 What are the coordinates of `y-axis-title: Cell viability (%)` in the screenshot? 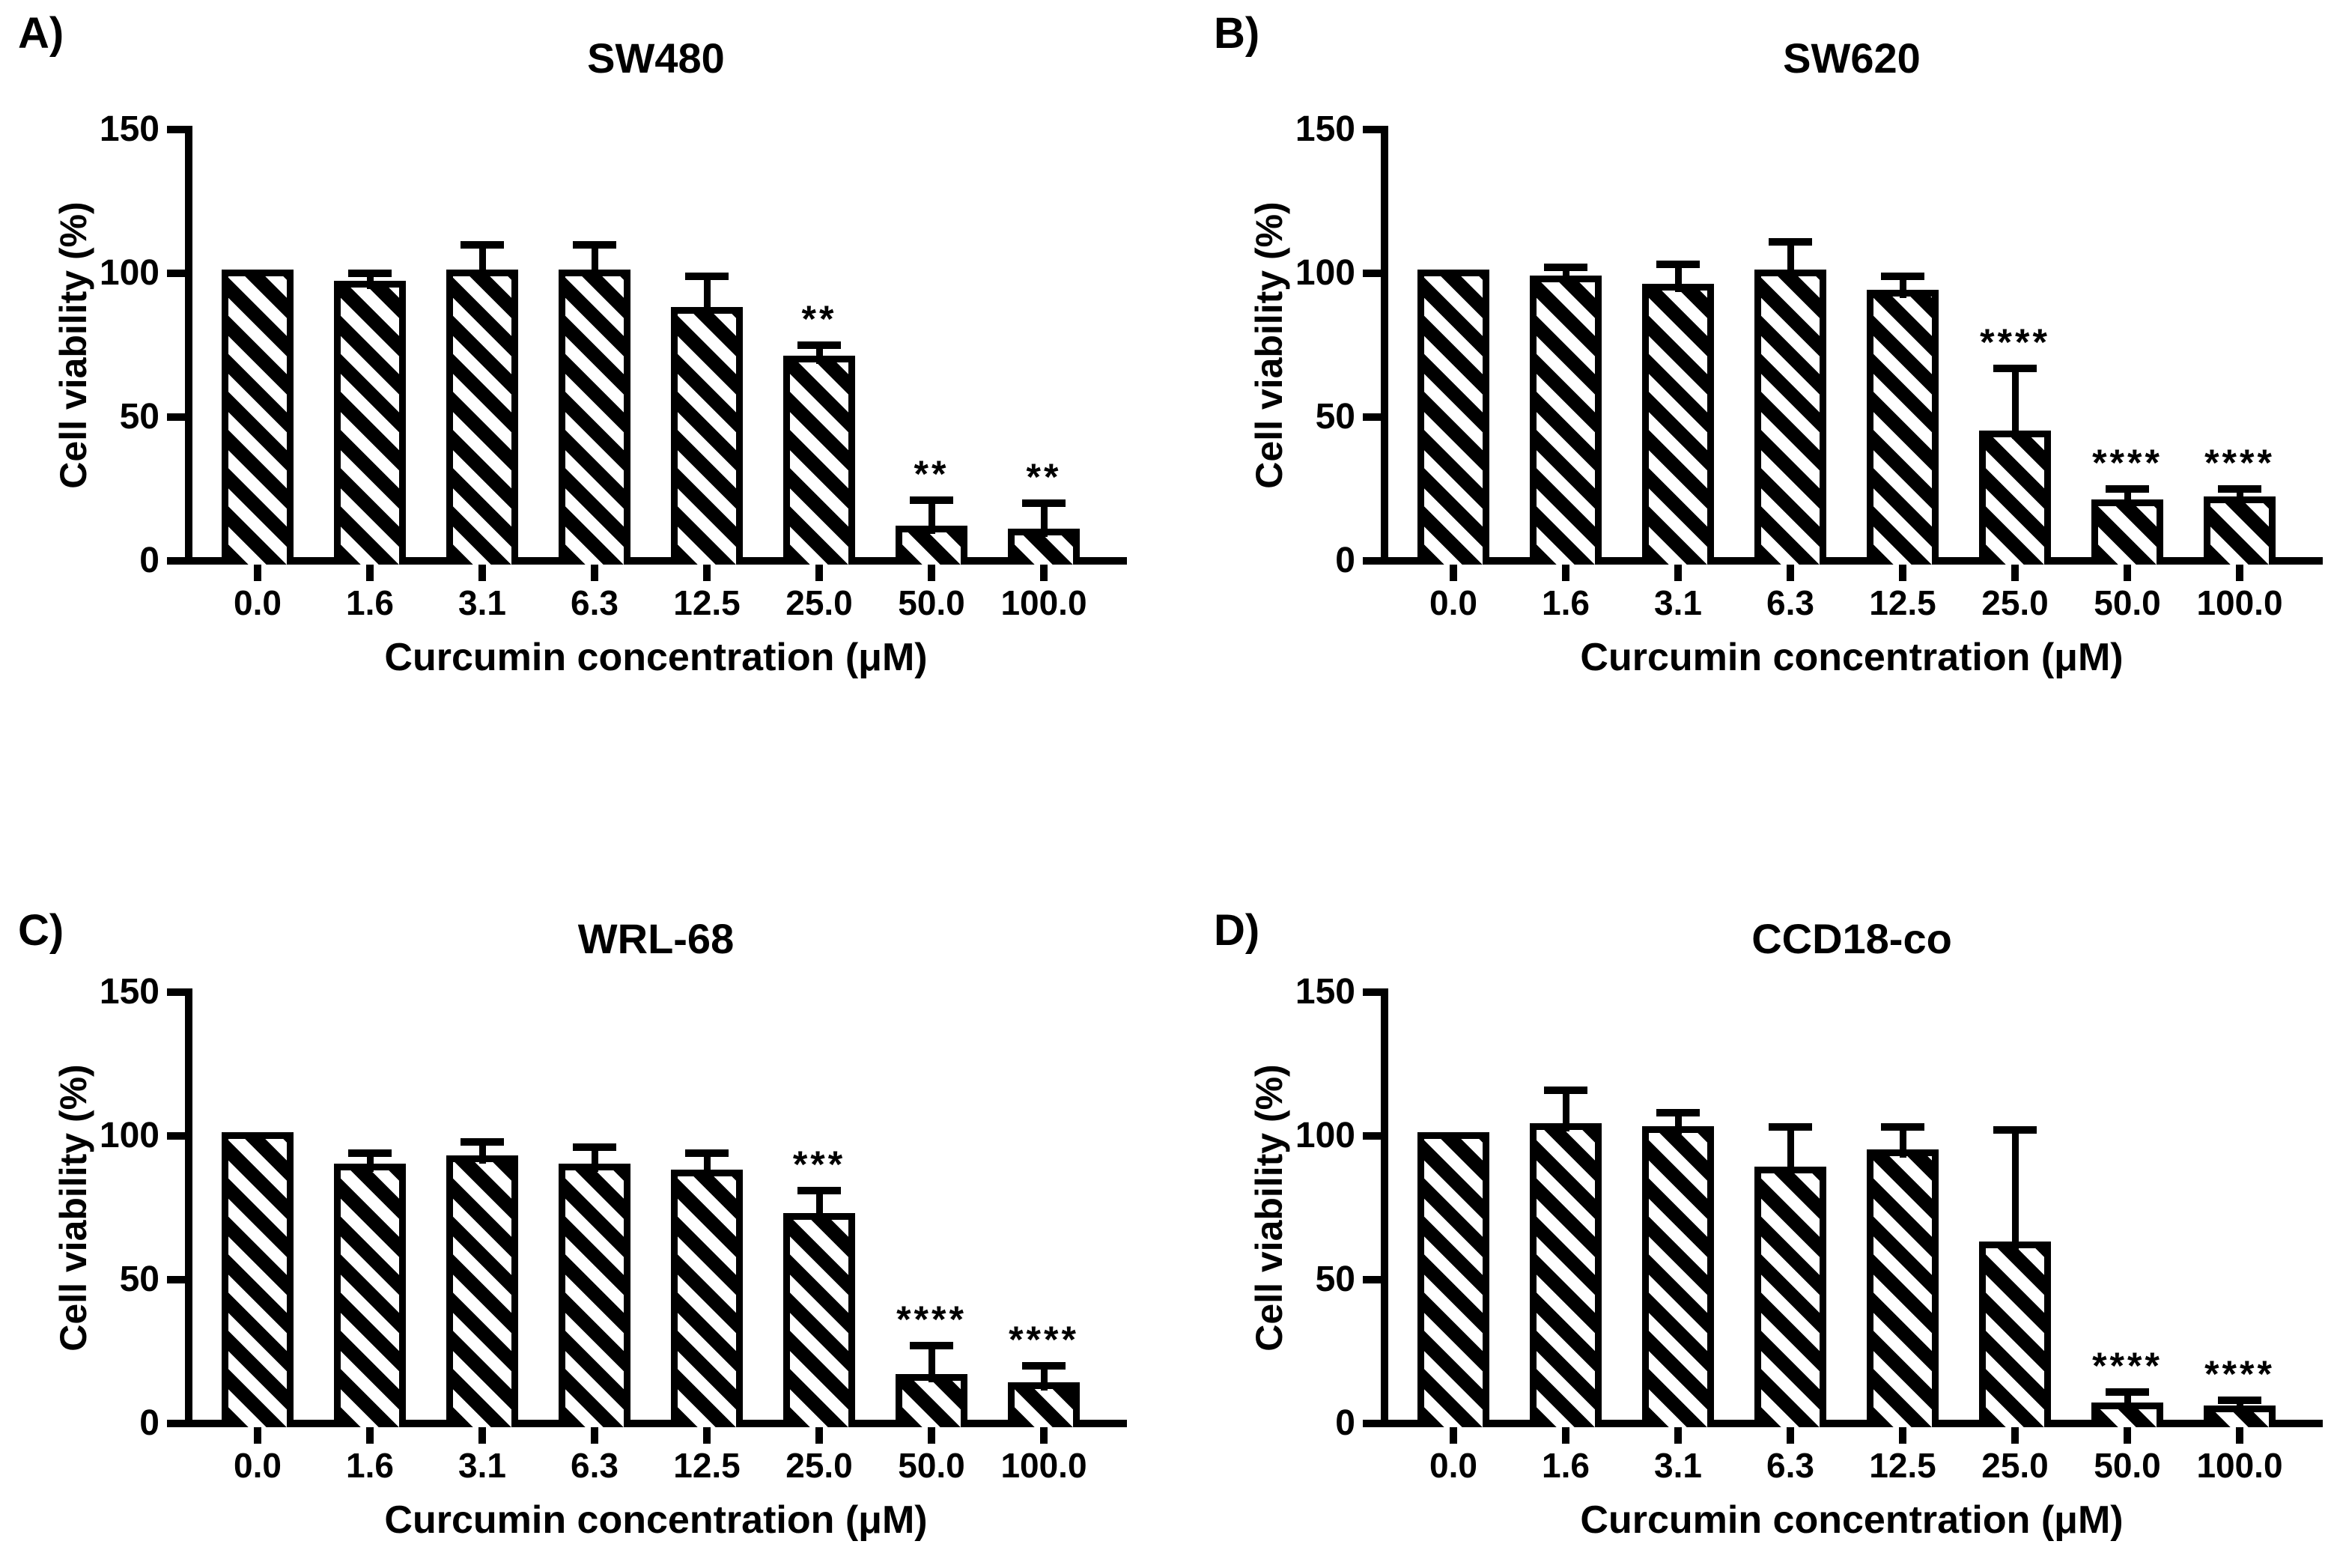 It's located at (1269, 345).